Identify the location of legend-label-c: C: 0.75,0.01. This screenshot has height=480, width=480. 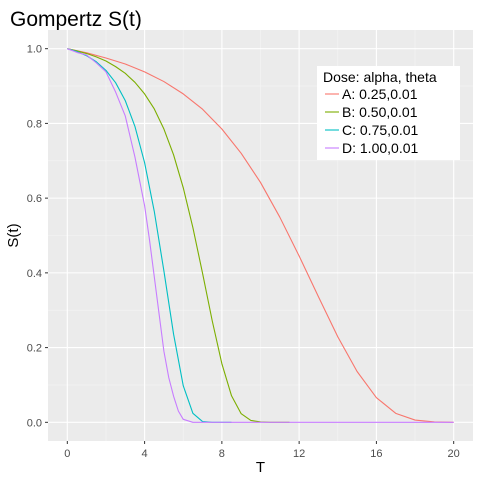
(380, 130).